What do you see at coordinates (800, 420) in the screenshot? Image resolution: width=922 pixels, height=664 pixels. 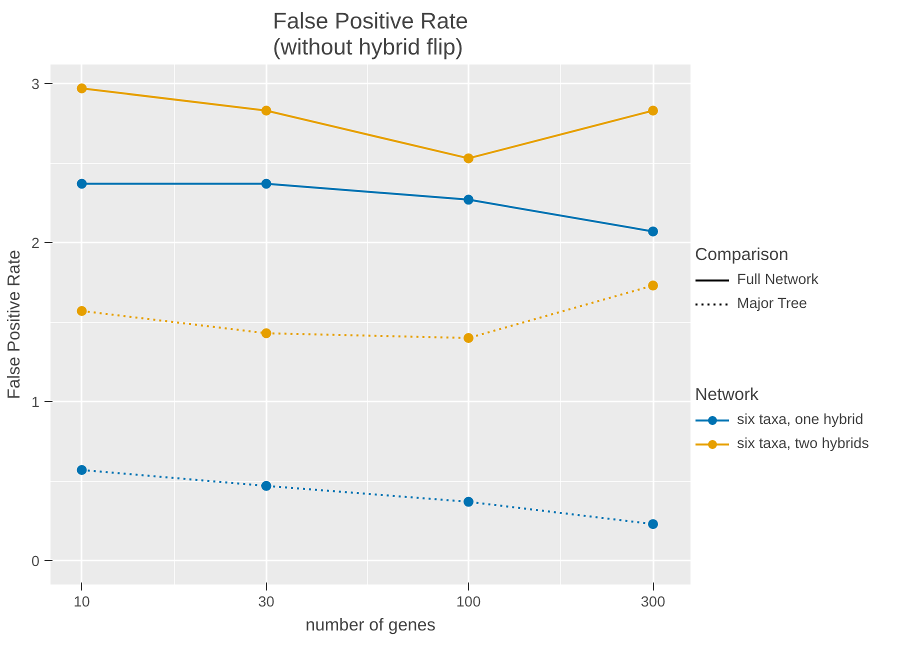 I see `legend-label: six taxa, one hybrid` at bounding box center [800, 420].